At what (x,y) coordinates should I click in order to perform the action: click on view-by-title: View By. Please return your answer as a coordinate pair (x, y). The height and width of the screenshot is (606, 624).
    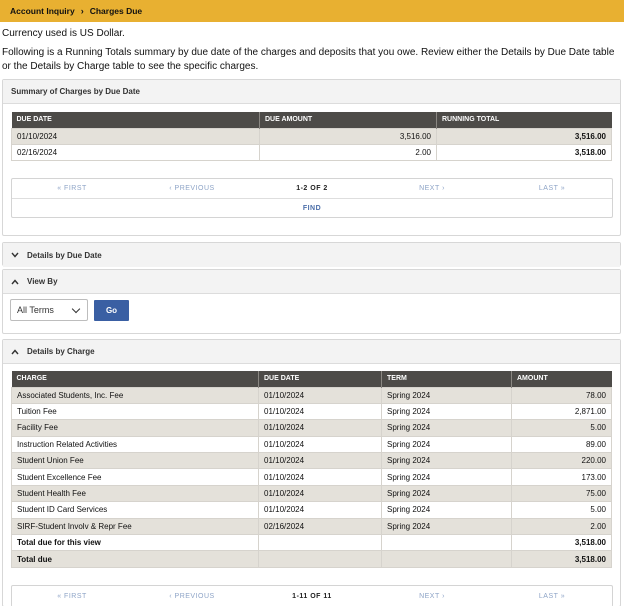
    Looking at the image, I should click on (42, 281).